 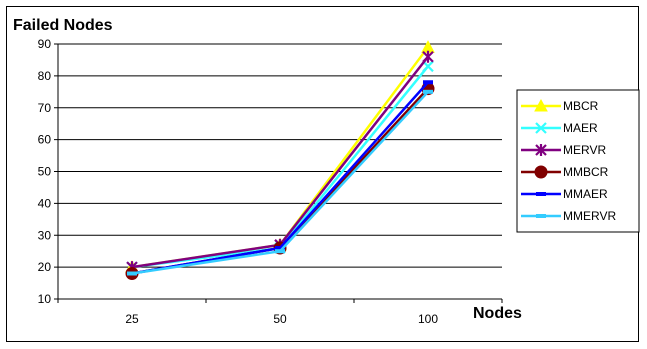 I want to click on y-tick-label: 30, so click(x=45, y=235).